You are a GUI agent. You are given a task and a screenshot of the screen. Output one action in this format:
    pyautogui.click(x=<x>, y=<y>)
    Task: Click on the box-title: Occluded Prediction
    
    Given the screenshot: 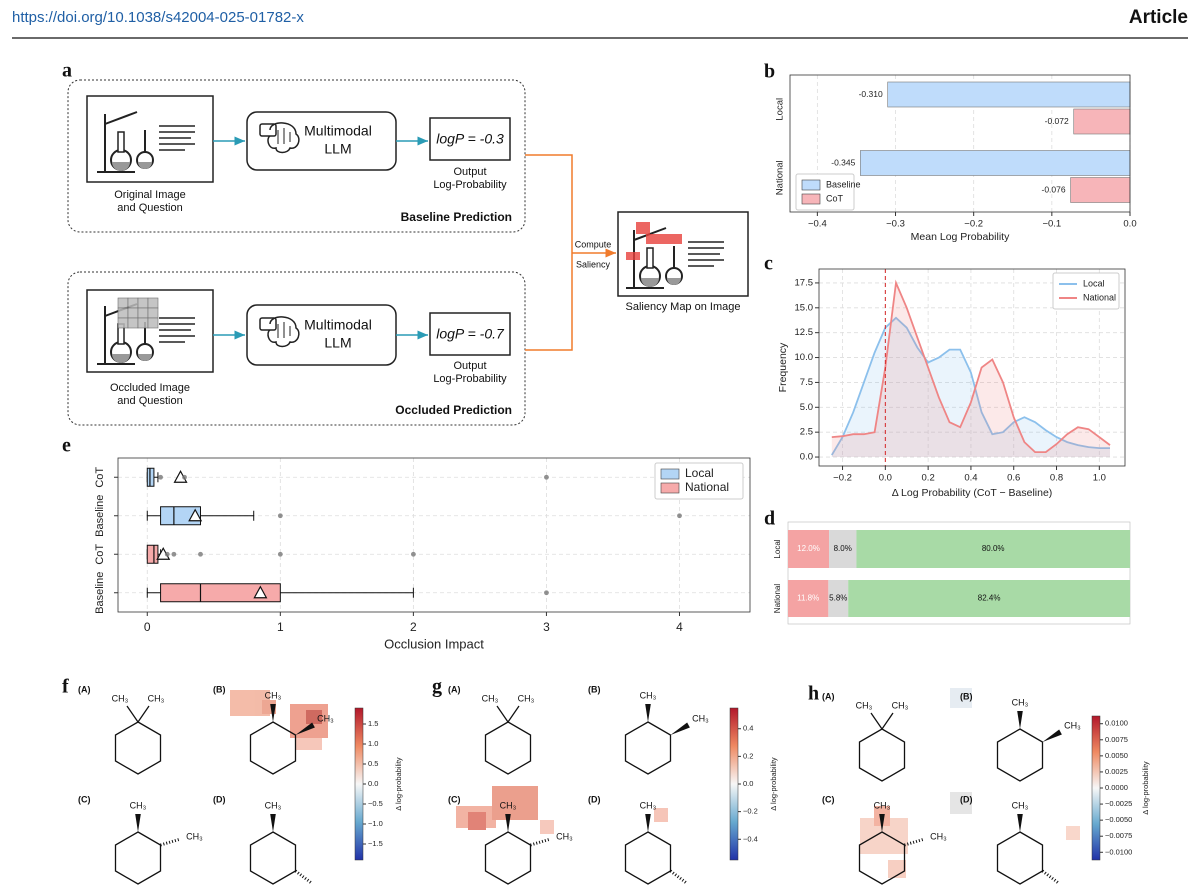 What is the action you would take?
    pyautogui.click(x=453, y=410)
    